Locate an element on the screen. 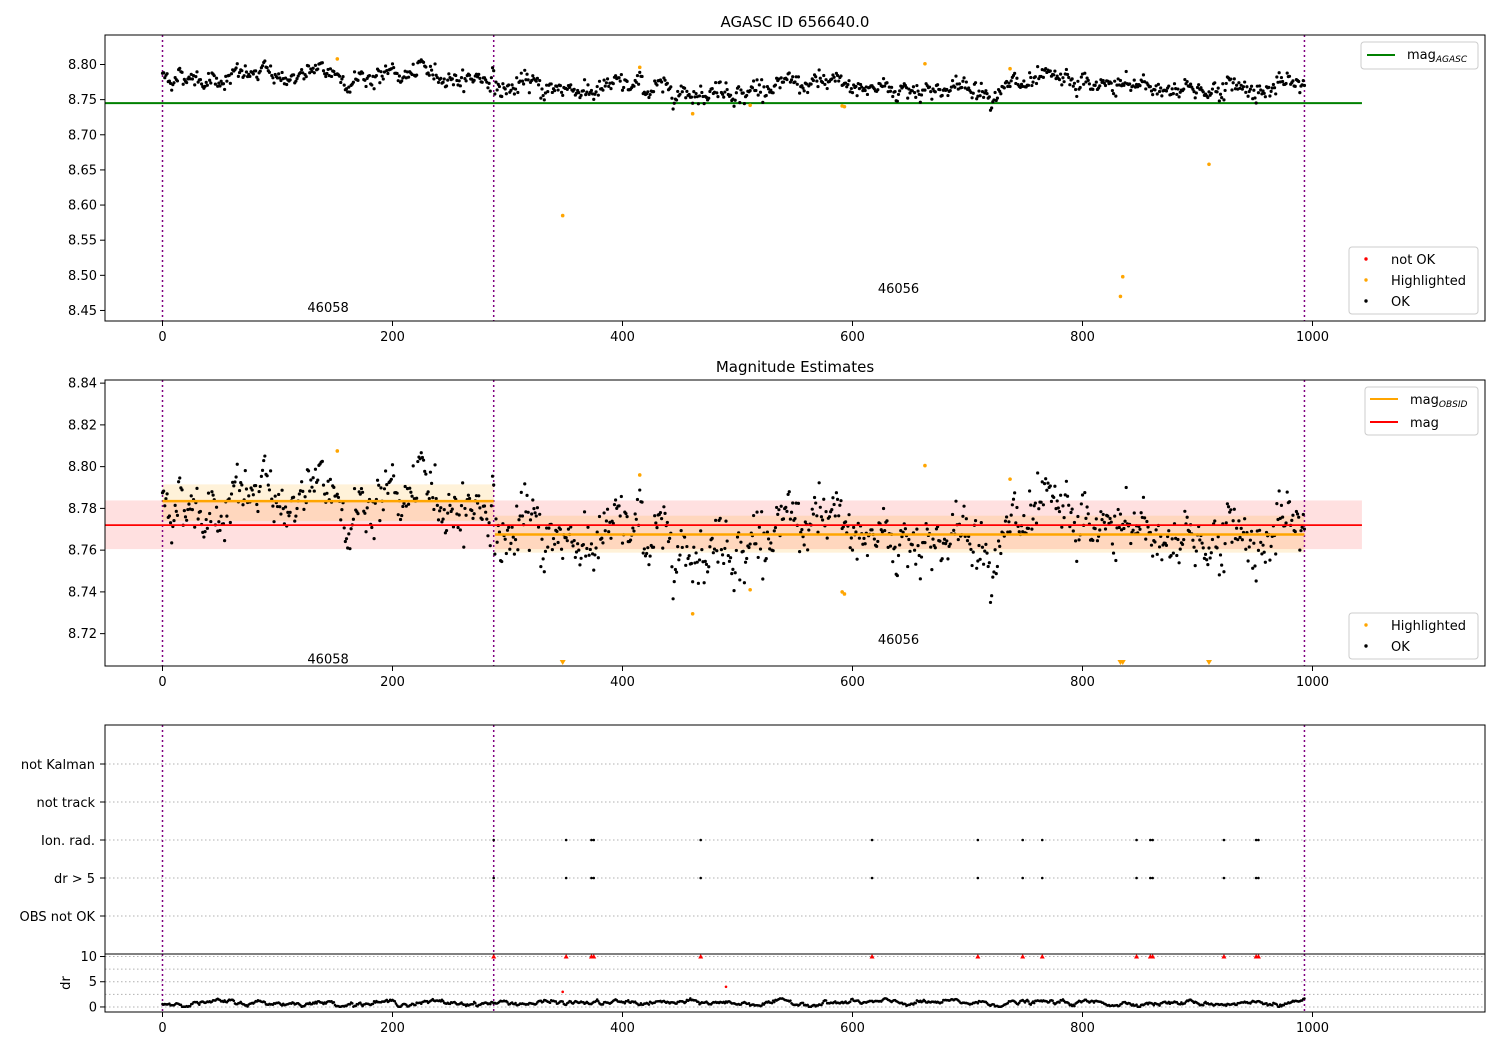  flag-point is located at coordinates (1224, 840).